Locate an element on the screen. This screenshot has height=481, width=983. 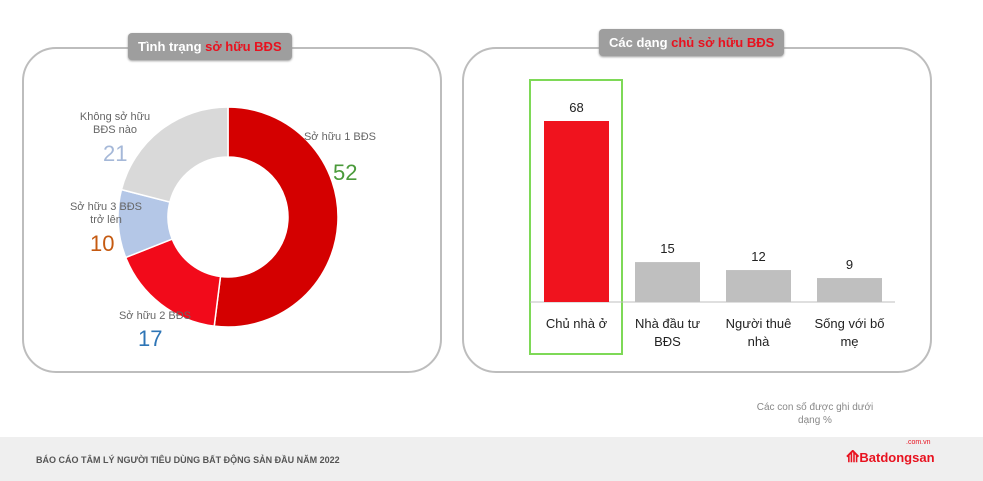
donut-label-4: Không sở hữu BĐS nào is located at coordinates (115, 123).